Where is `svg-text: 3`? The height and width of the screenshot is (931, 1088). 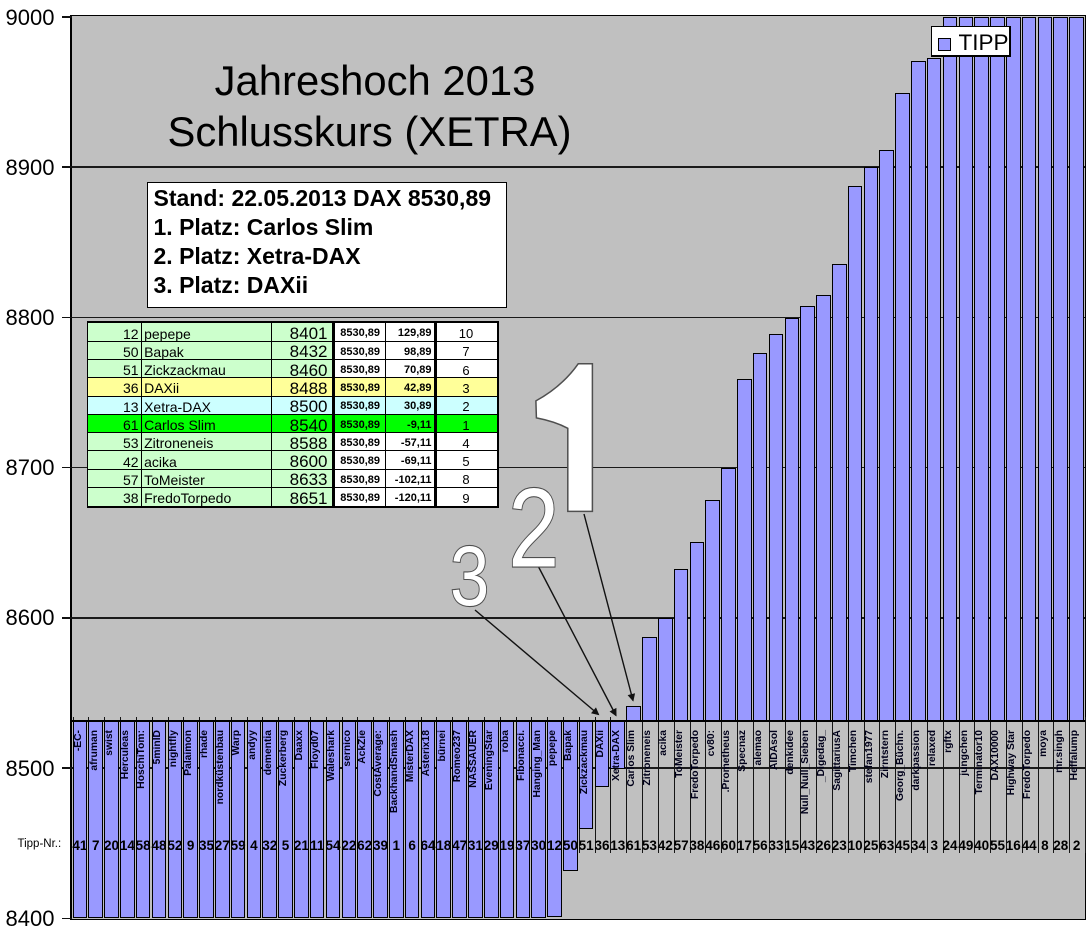 svg-text: 3 is located at coordinates (469, 576).